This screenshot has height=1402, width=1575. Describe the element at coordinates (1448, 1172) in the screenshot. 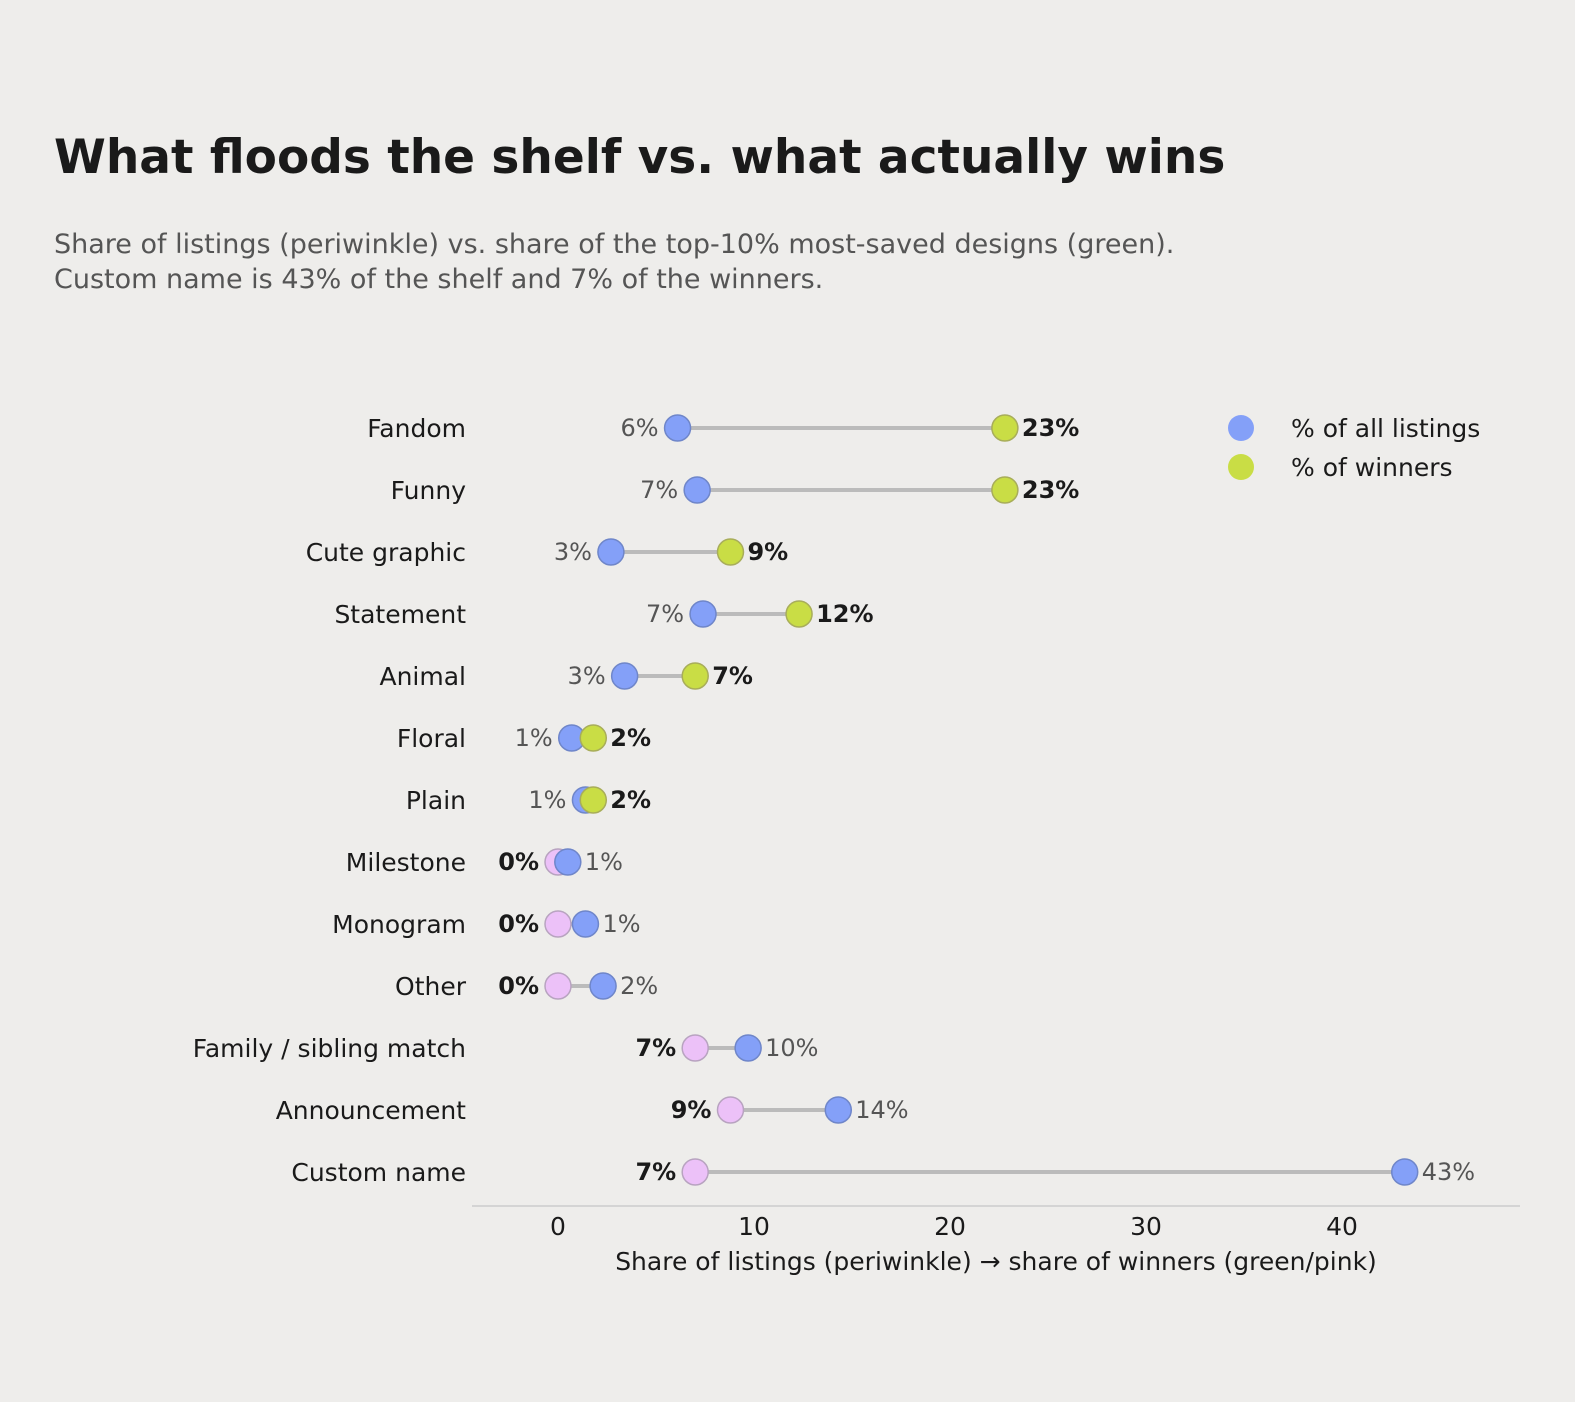

I see `listings-value-label: 43%` at that location.